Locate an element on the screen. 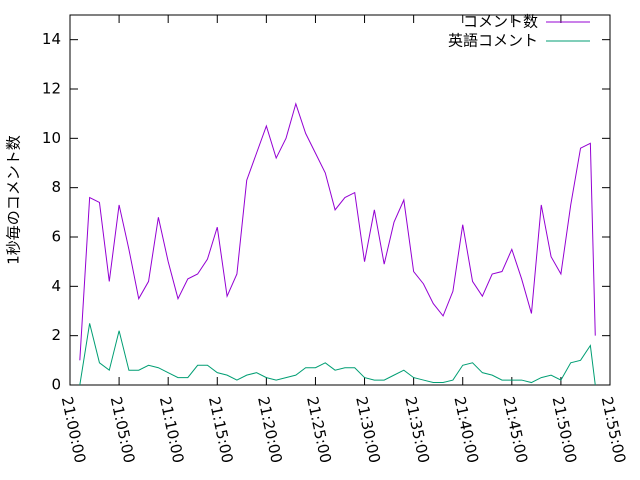 The height and width of the screenshot is (480, 640). x-tick-label: 21:45:00 is located at coordinates (516, 430).